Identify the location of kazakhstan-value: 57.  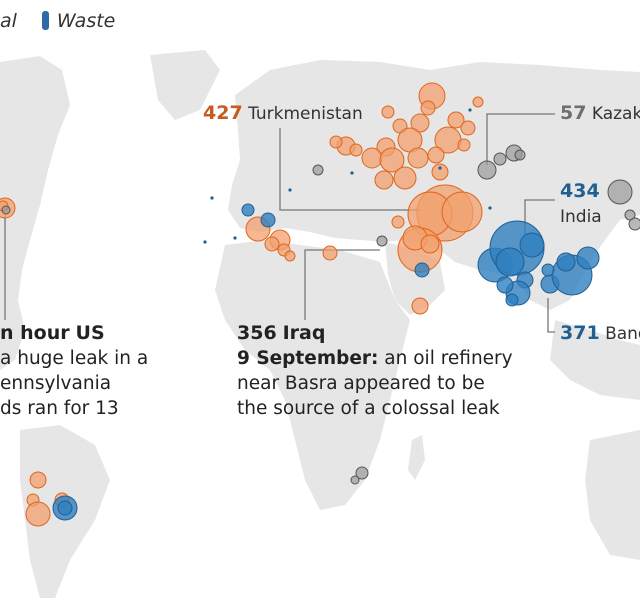
(573, 113).